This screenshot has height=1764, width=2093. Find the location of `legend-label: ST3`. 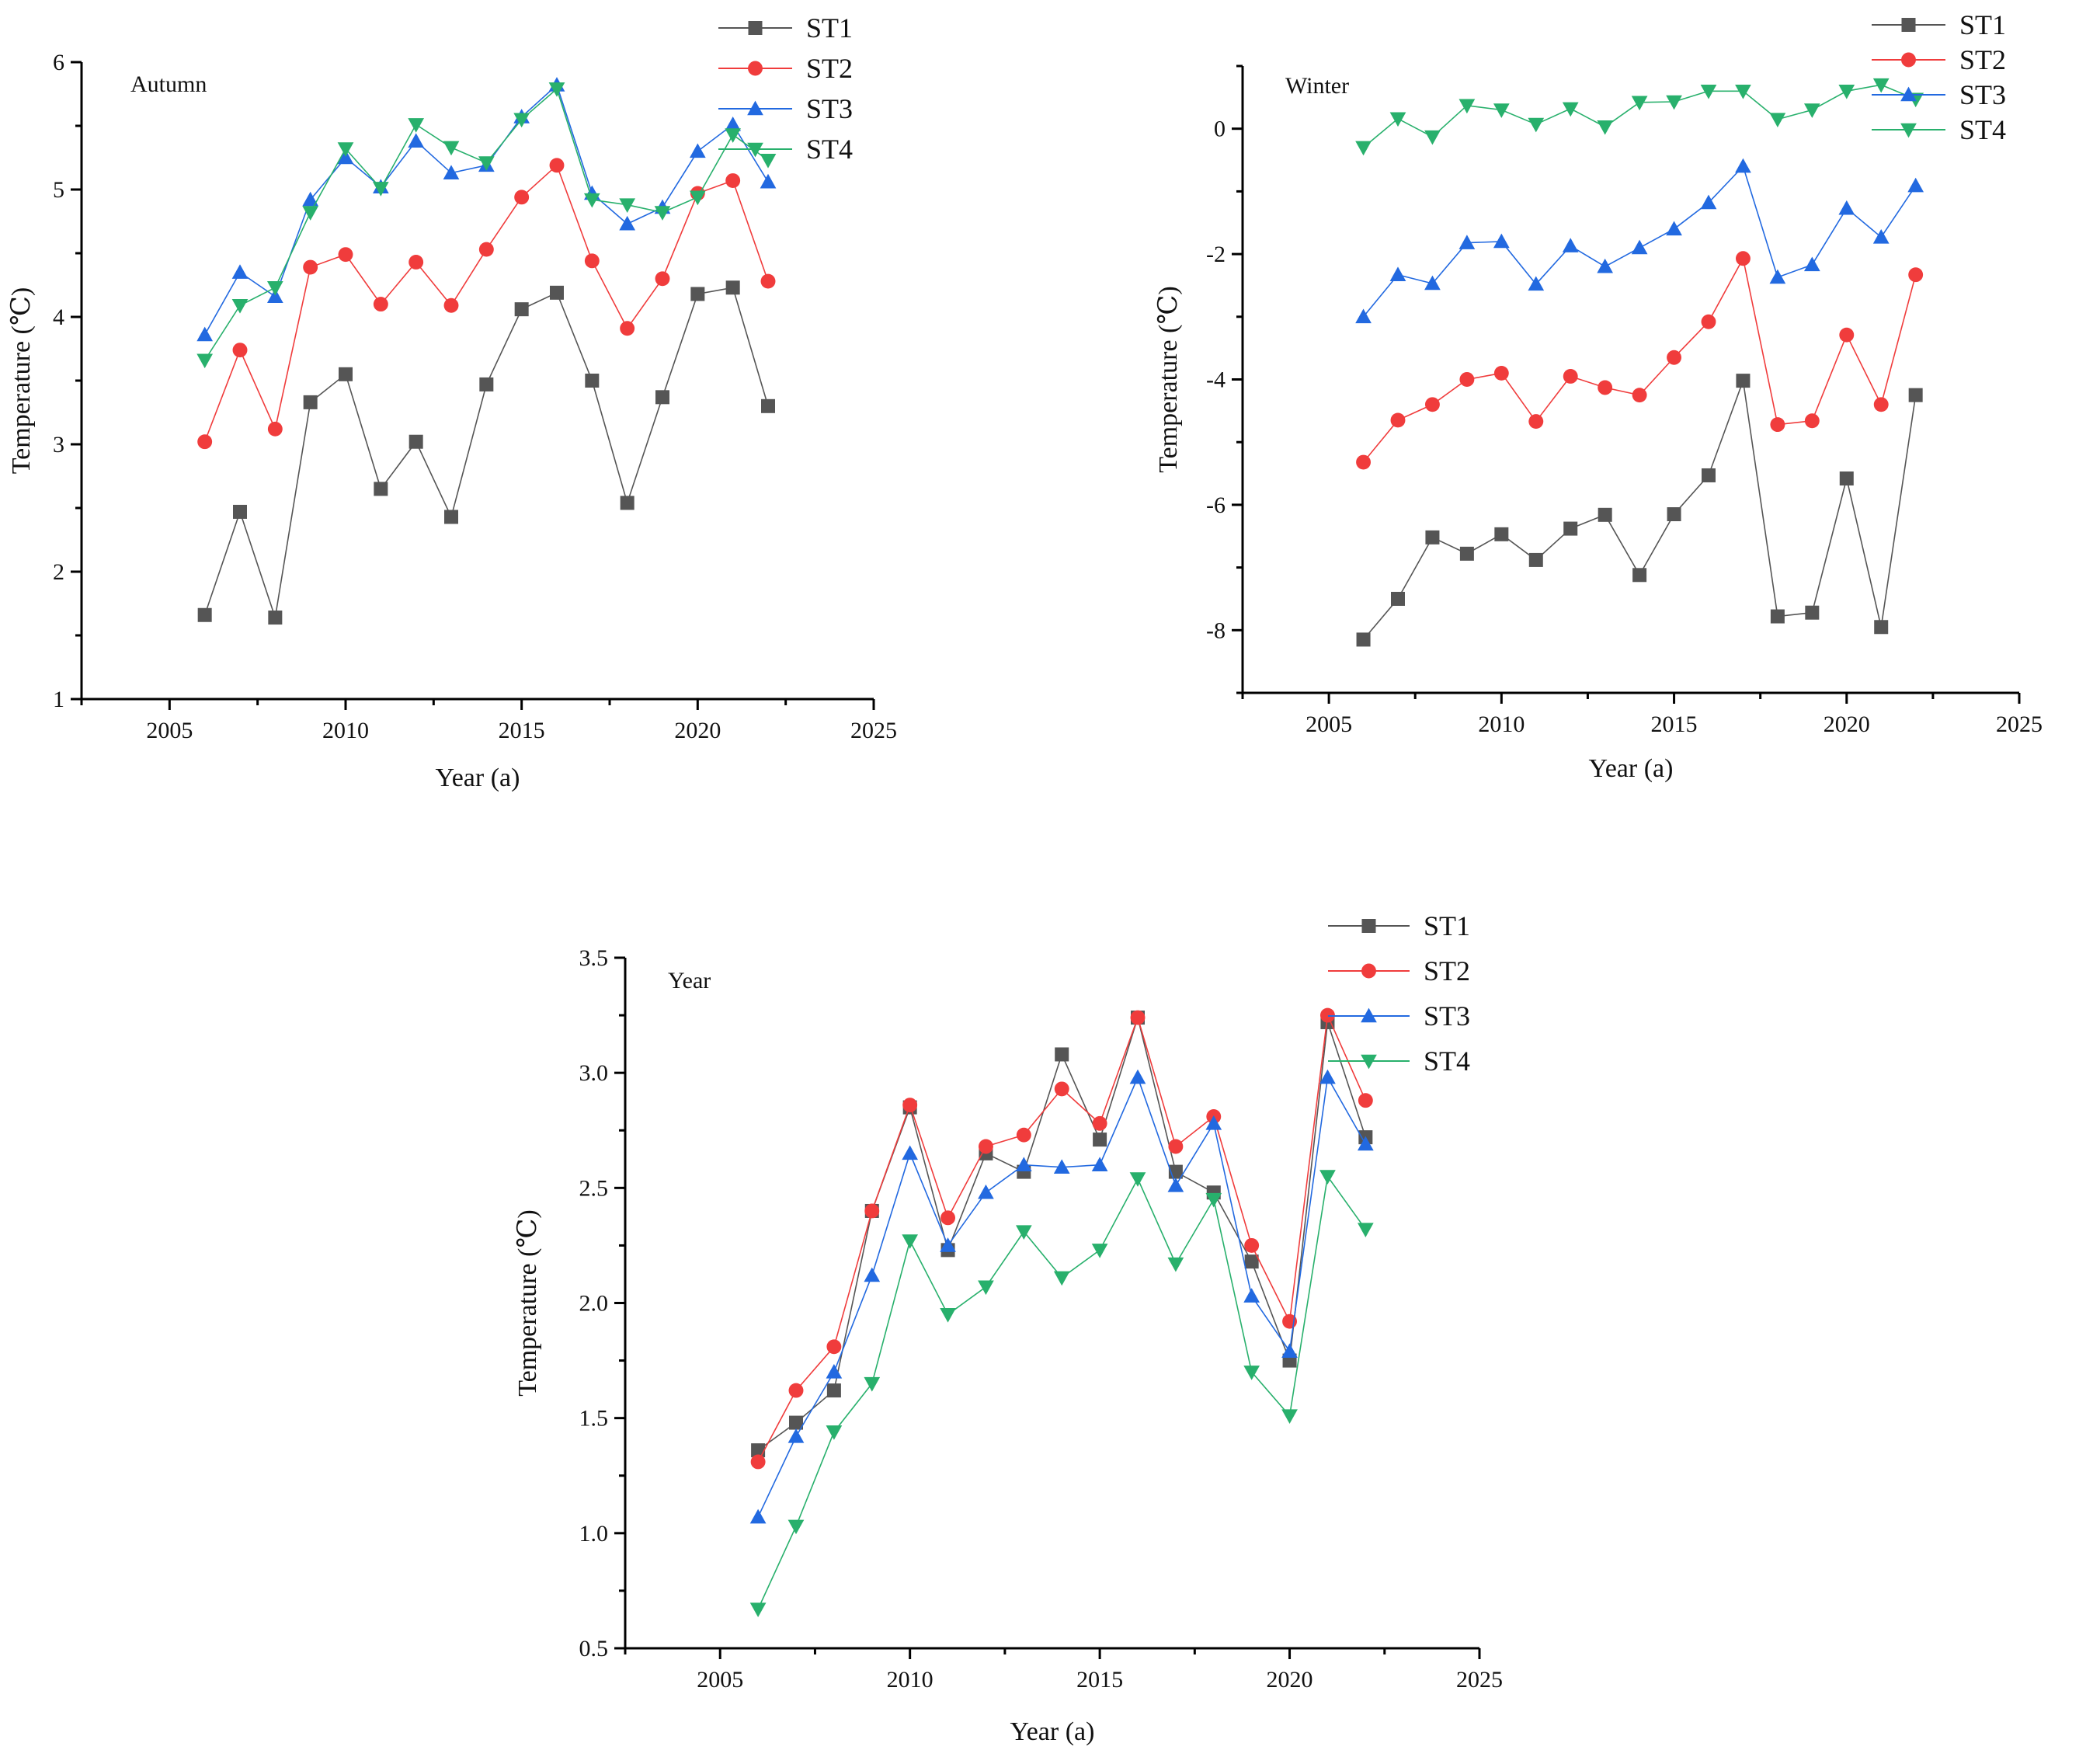

legend-label: ST3 is located at coordinates (1983, 94).